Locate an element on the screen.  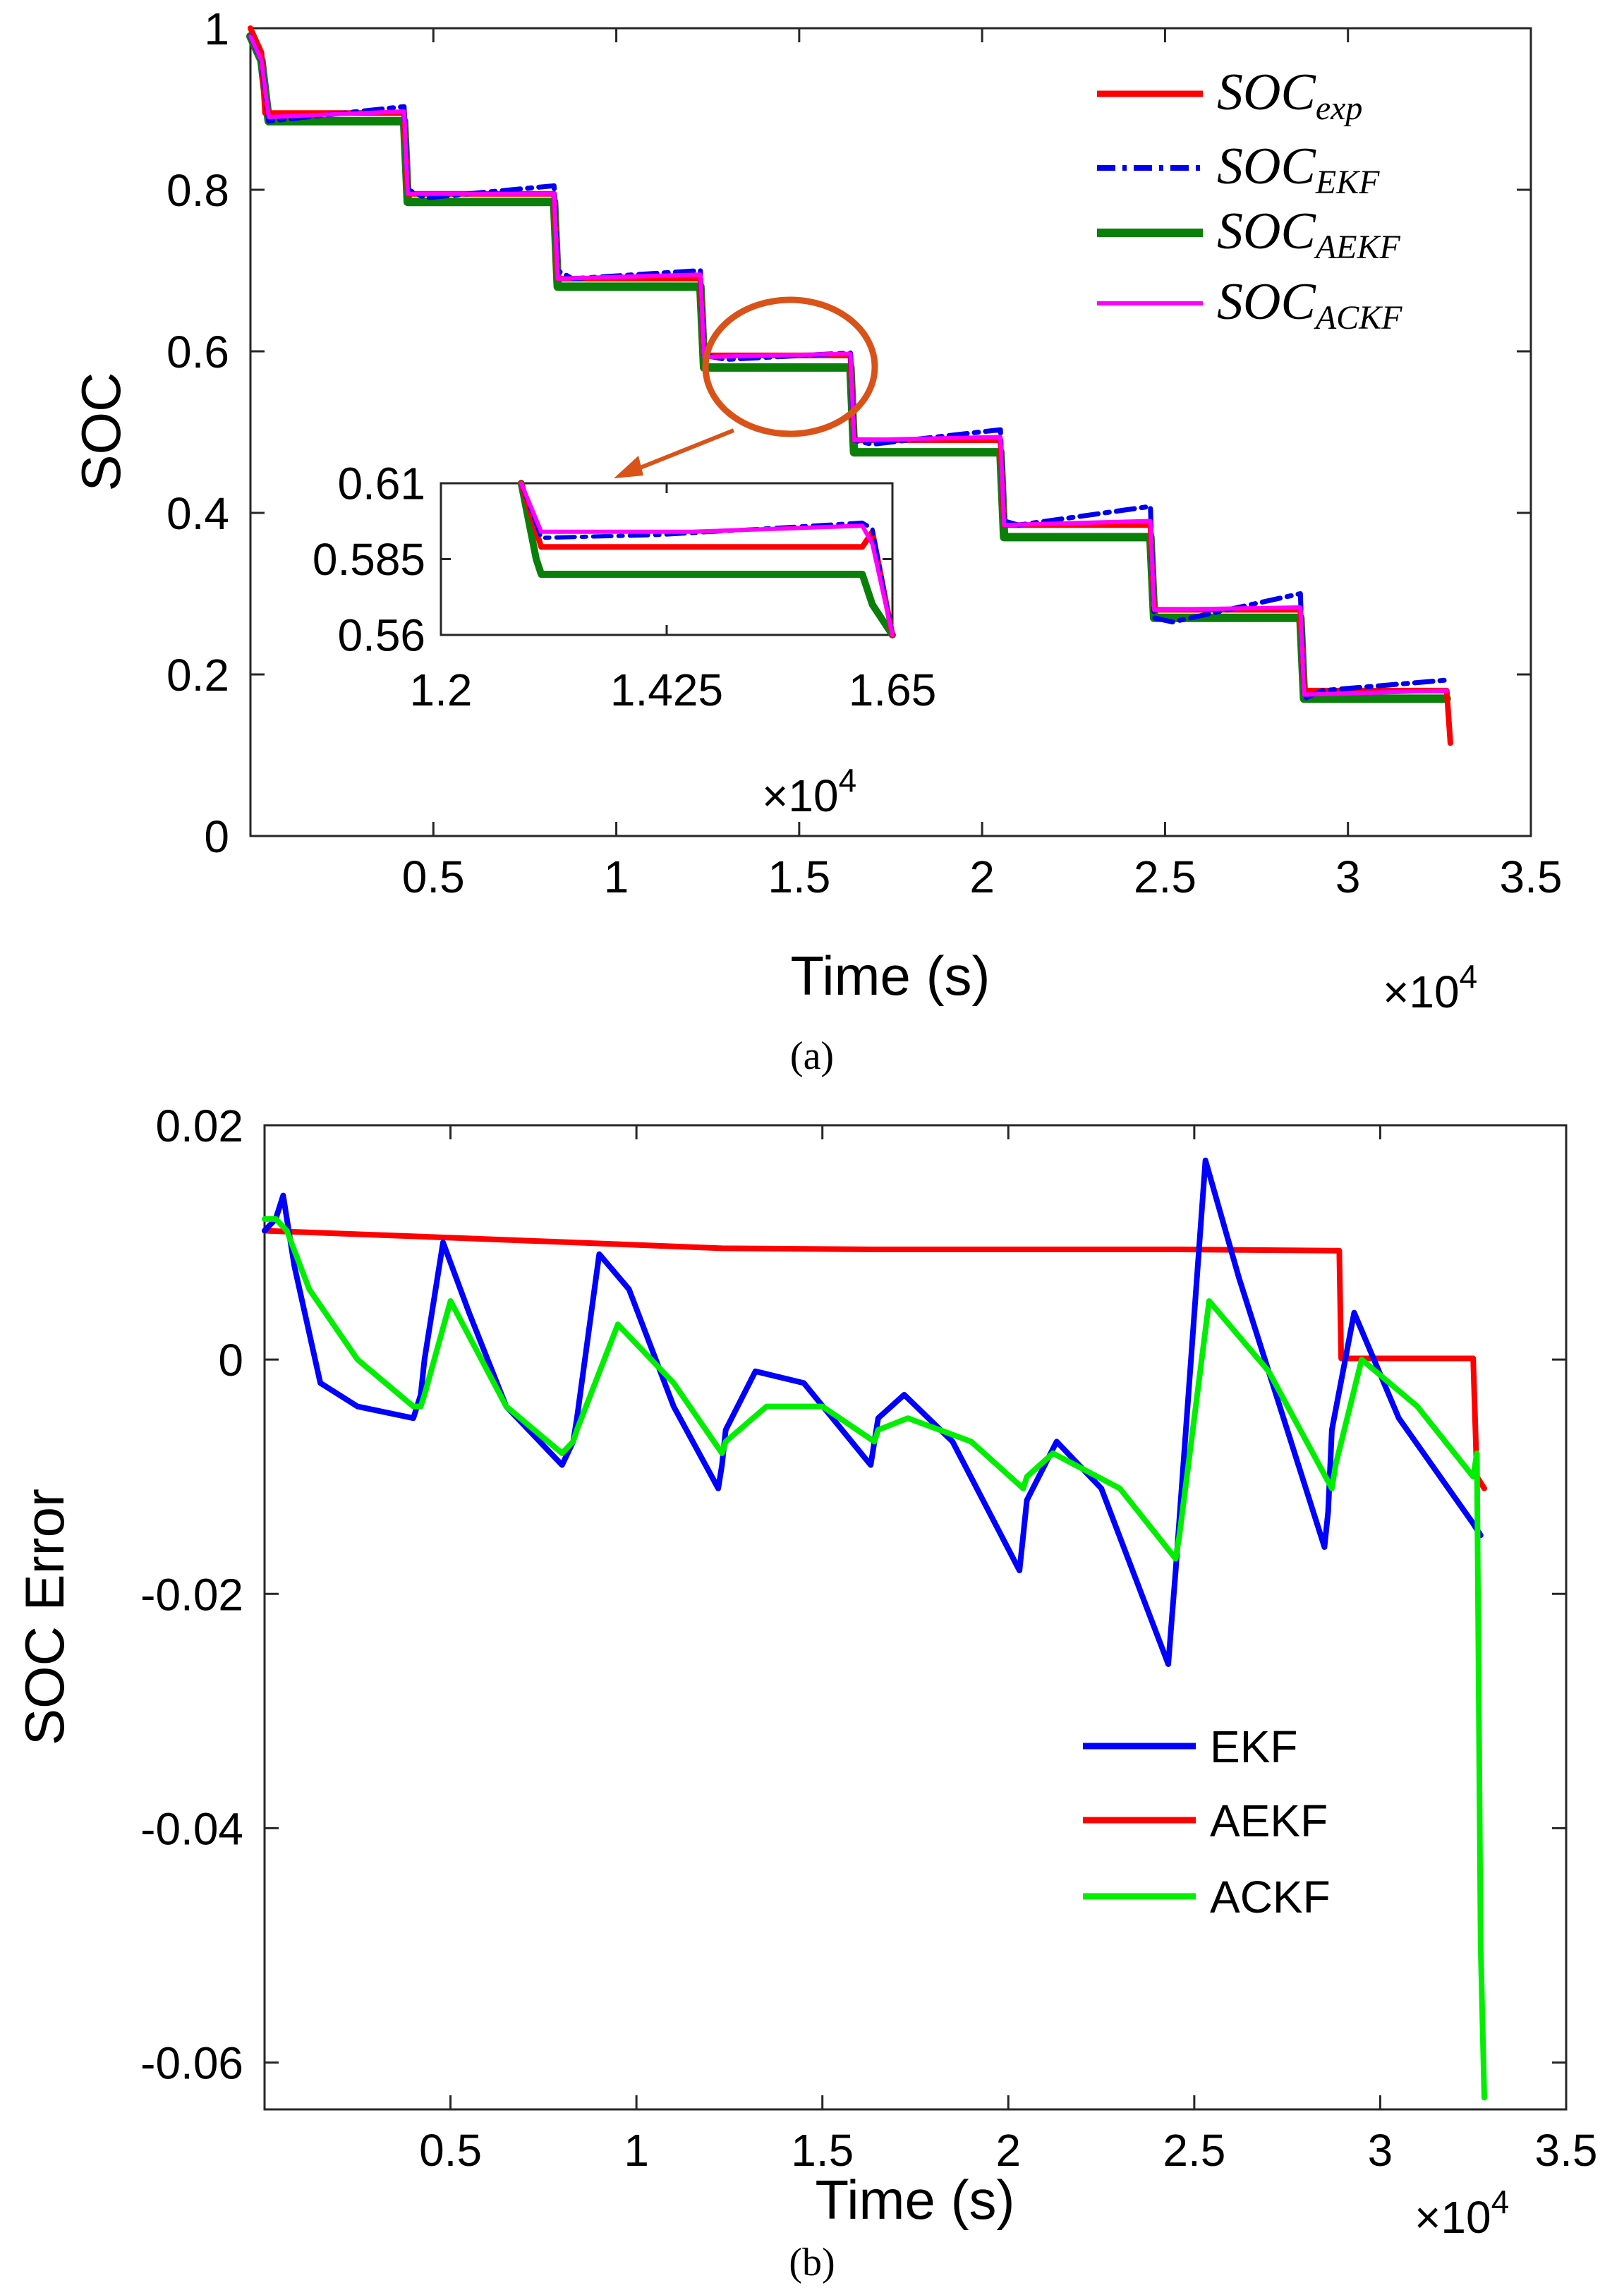
legend-label-soc-exp: SOCexp is located at coordinates (1290, 95).